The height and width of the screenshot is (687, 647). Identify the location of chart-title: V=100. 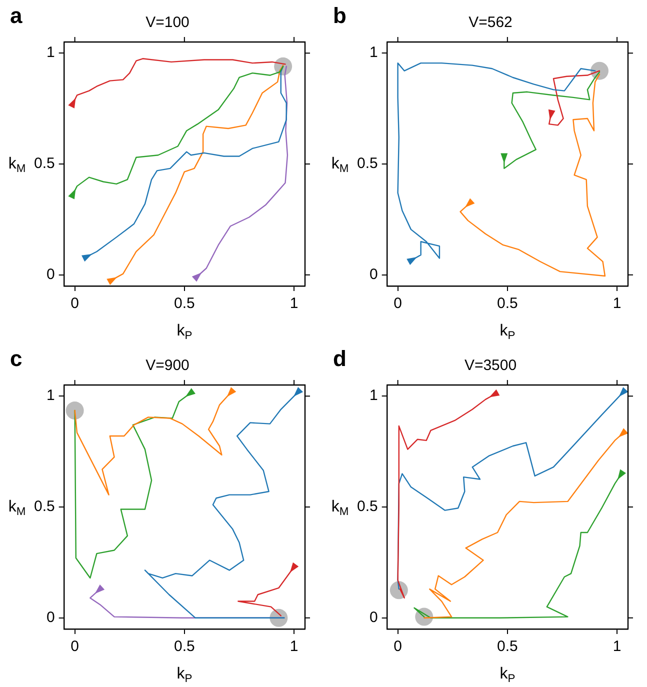
(168, 23).